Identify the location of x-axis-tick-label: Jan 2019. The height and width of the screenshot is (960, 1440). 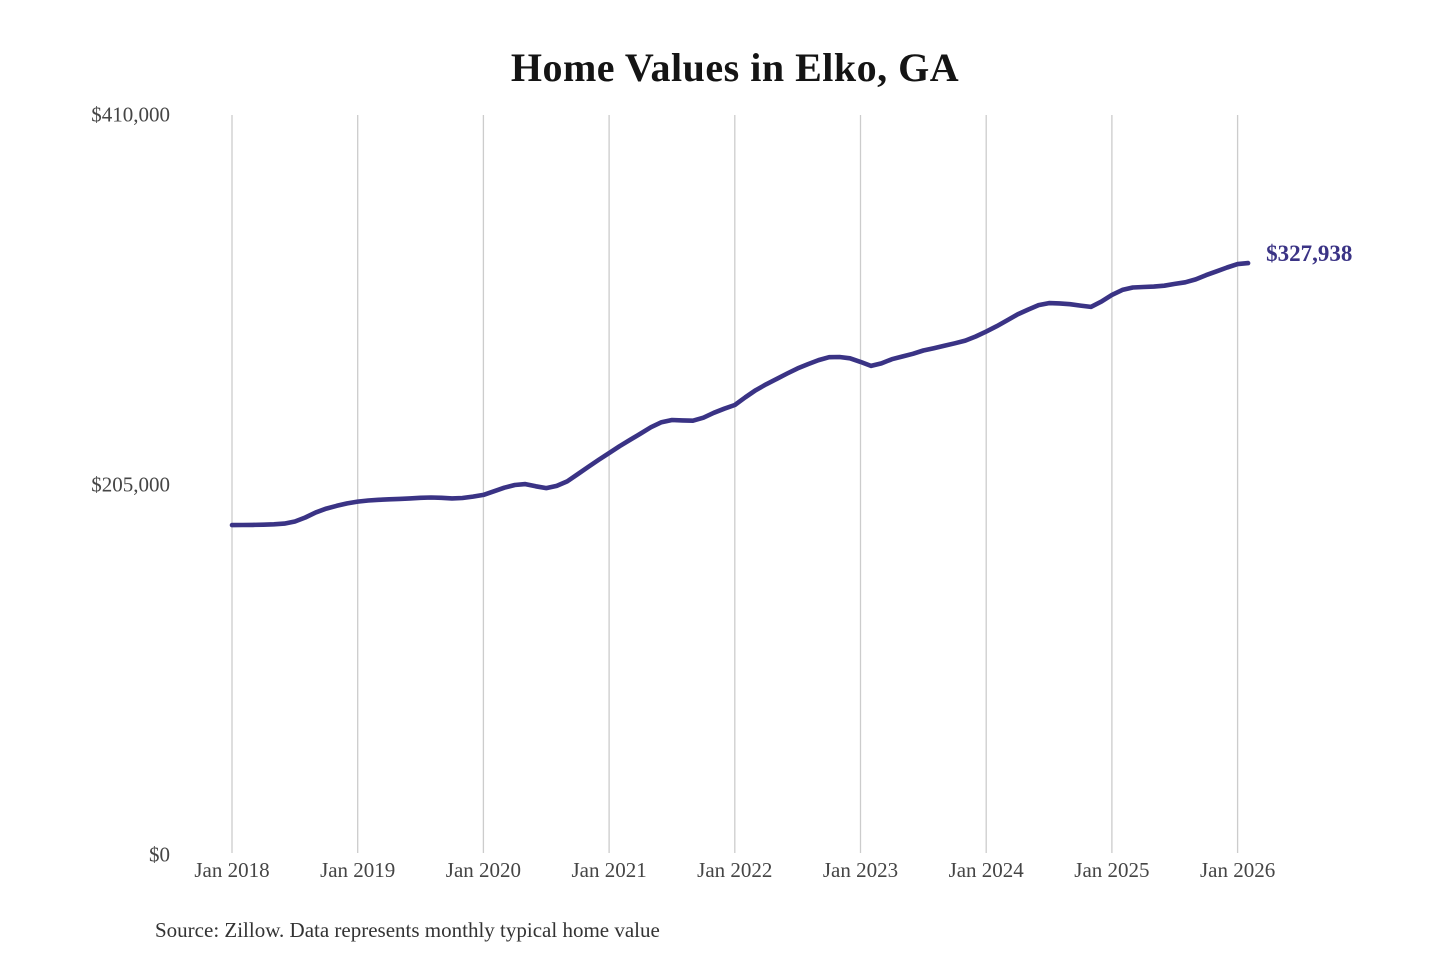
(358, 870).